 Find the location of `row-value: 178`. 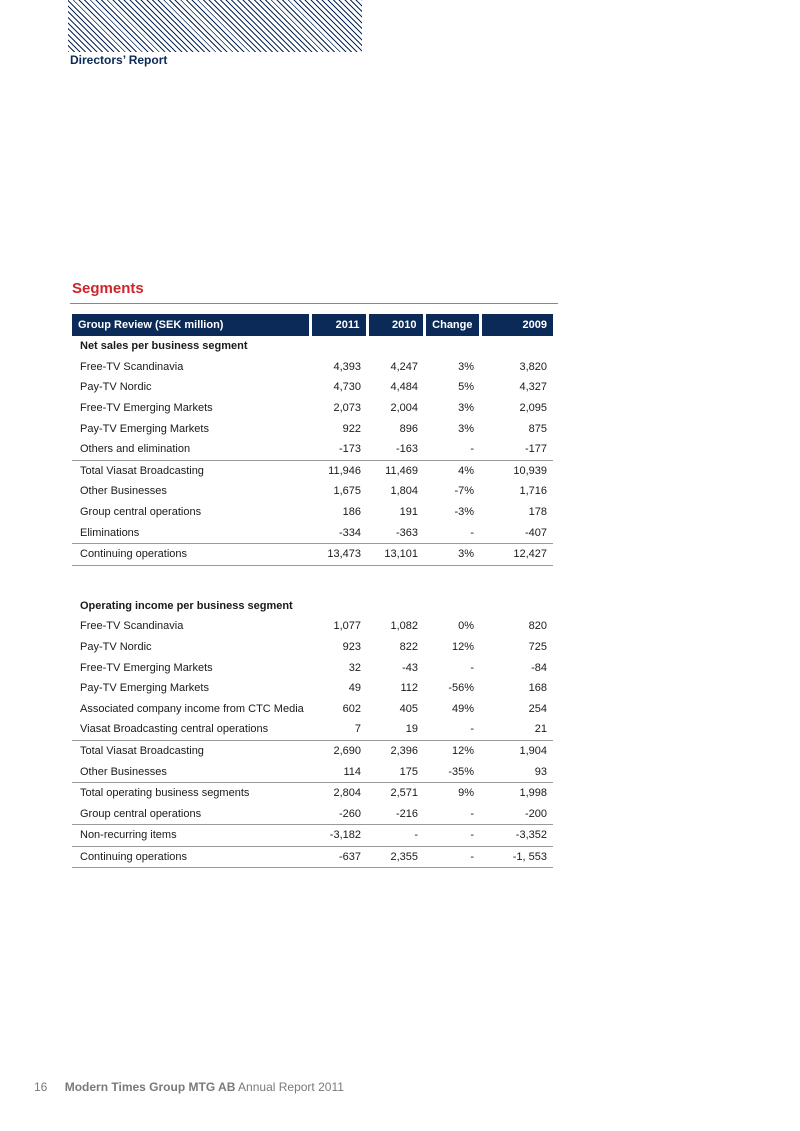

row-value: 178 is located at coordinates (537, 512).